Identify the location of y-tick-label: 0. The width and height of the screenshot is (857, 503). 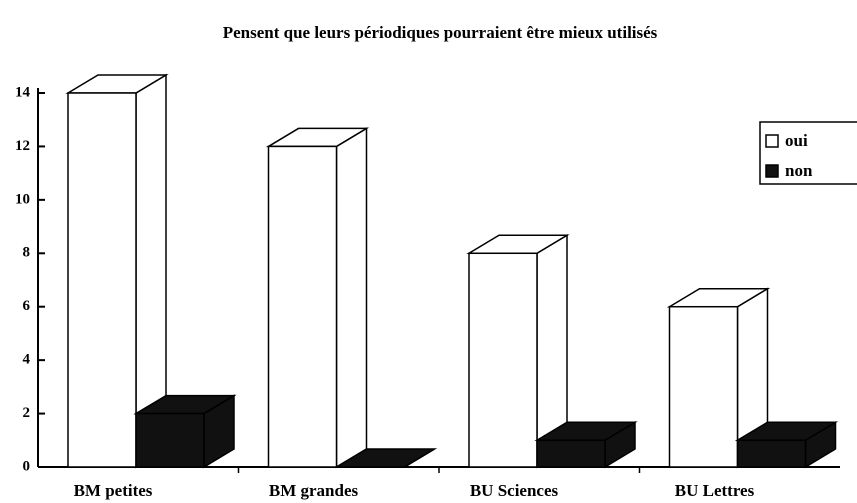
(27, 466).